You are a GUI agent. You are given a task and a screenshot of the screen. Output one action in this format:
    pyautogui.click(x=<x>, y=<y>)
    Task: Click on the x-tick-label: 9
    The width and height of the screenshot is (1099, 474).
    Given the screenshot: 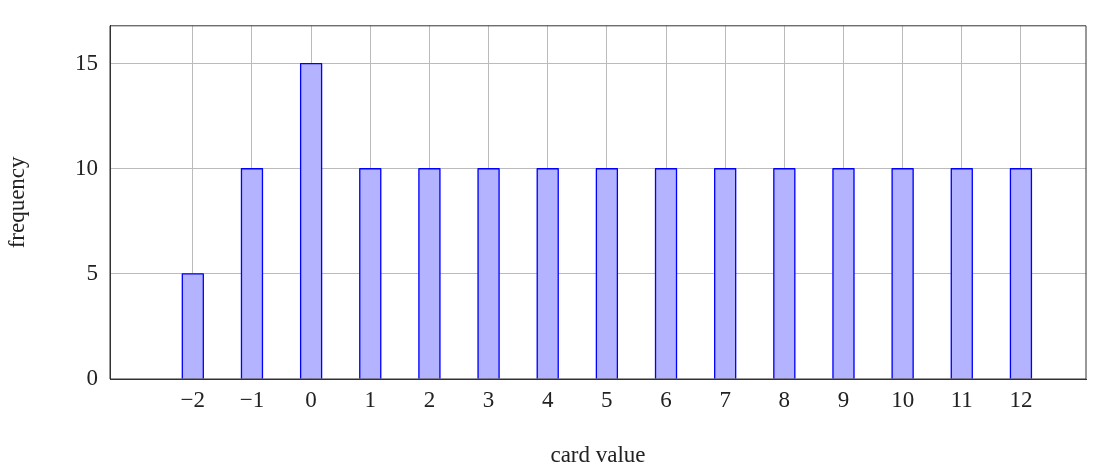 What is the action you would take?
    pyautogui.click(x=843, y=399)
    